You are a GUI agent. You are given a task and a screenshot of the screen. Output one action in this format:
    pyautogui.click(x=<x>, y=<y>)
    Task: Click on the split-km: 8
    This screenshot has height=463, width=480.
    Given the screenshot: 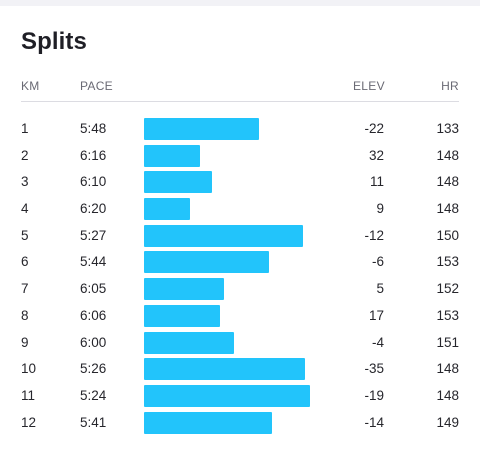 What is the action you would take?
    pyautogui.click(x=25, y=315)
    